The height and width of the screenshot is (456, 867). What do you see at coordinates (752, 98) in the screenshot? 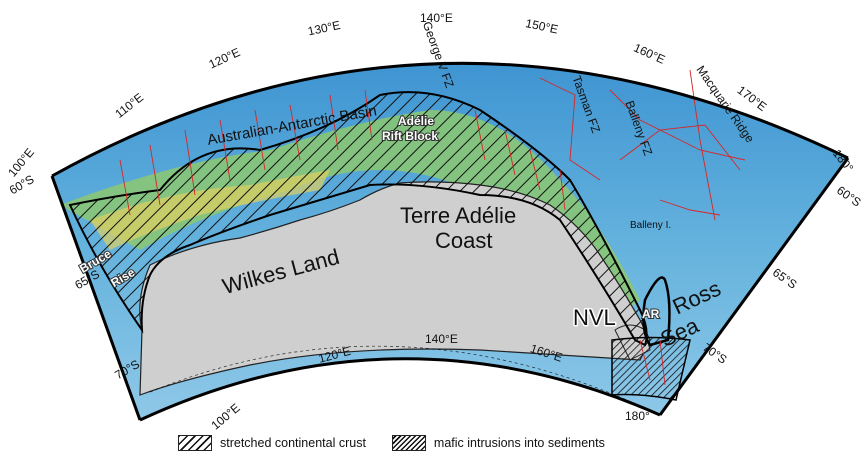
I see `lon-top-label: 170°E` at bounding box center [752, 98].